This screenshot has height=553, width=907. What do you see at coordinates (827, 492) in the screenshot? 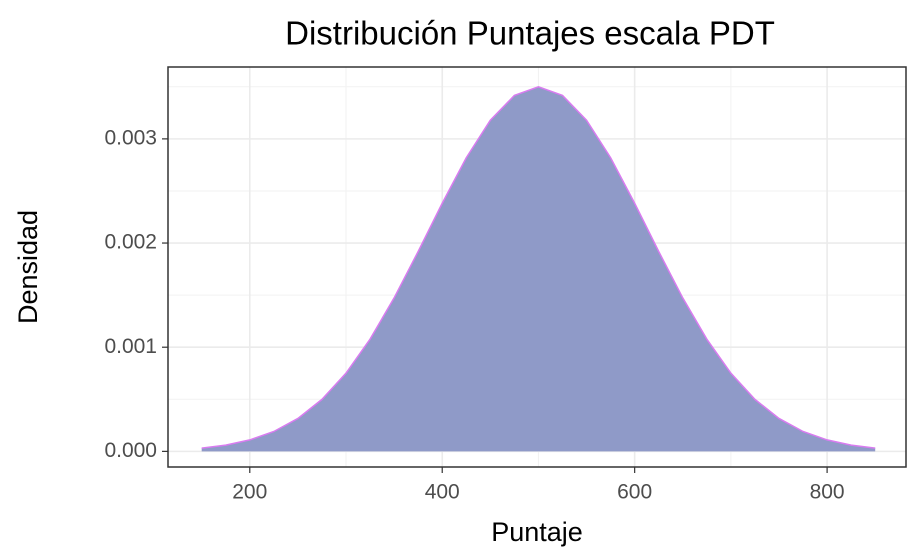
I see `x-tick-label: 800` at bounding box center [827, 492].